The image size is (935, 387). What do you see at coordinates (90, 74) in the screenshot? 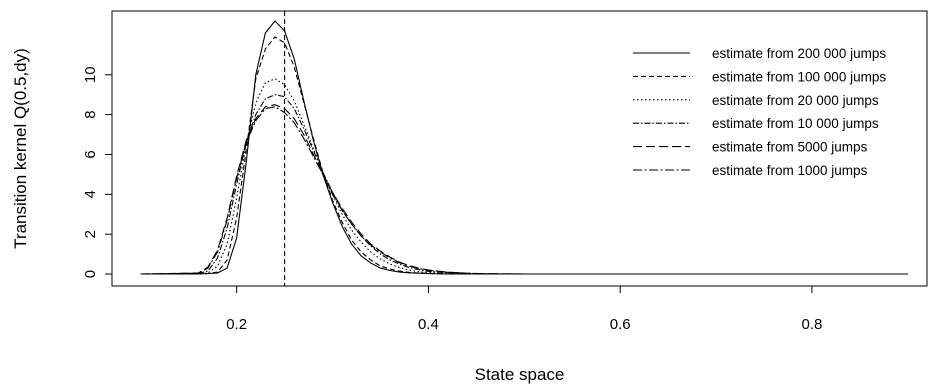
I see `y-tick-label: 10` at bounding box center [90, 74].